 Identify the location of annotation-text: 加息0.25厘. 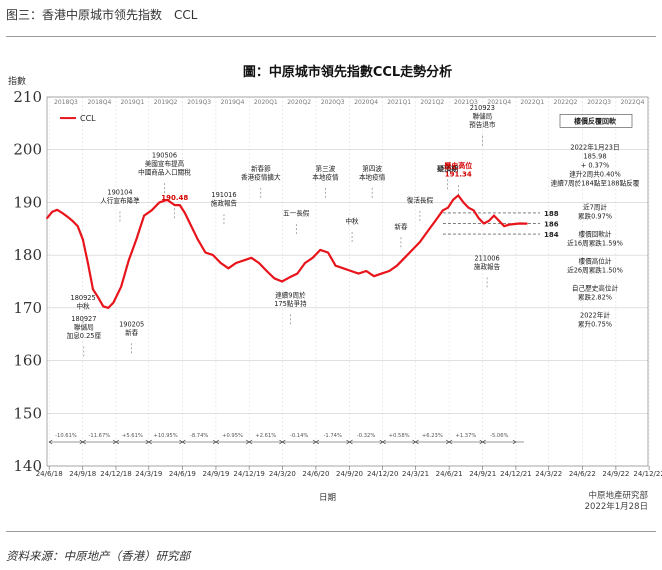
(84, 335).